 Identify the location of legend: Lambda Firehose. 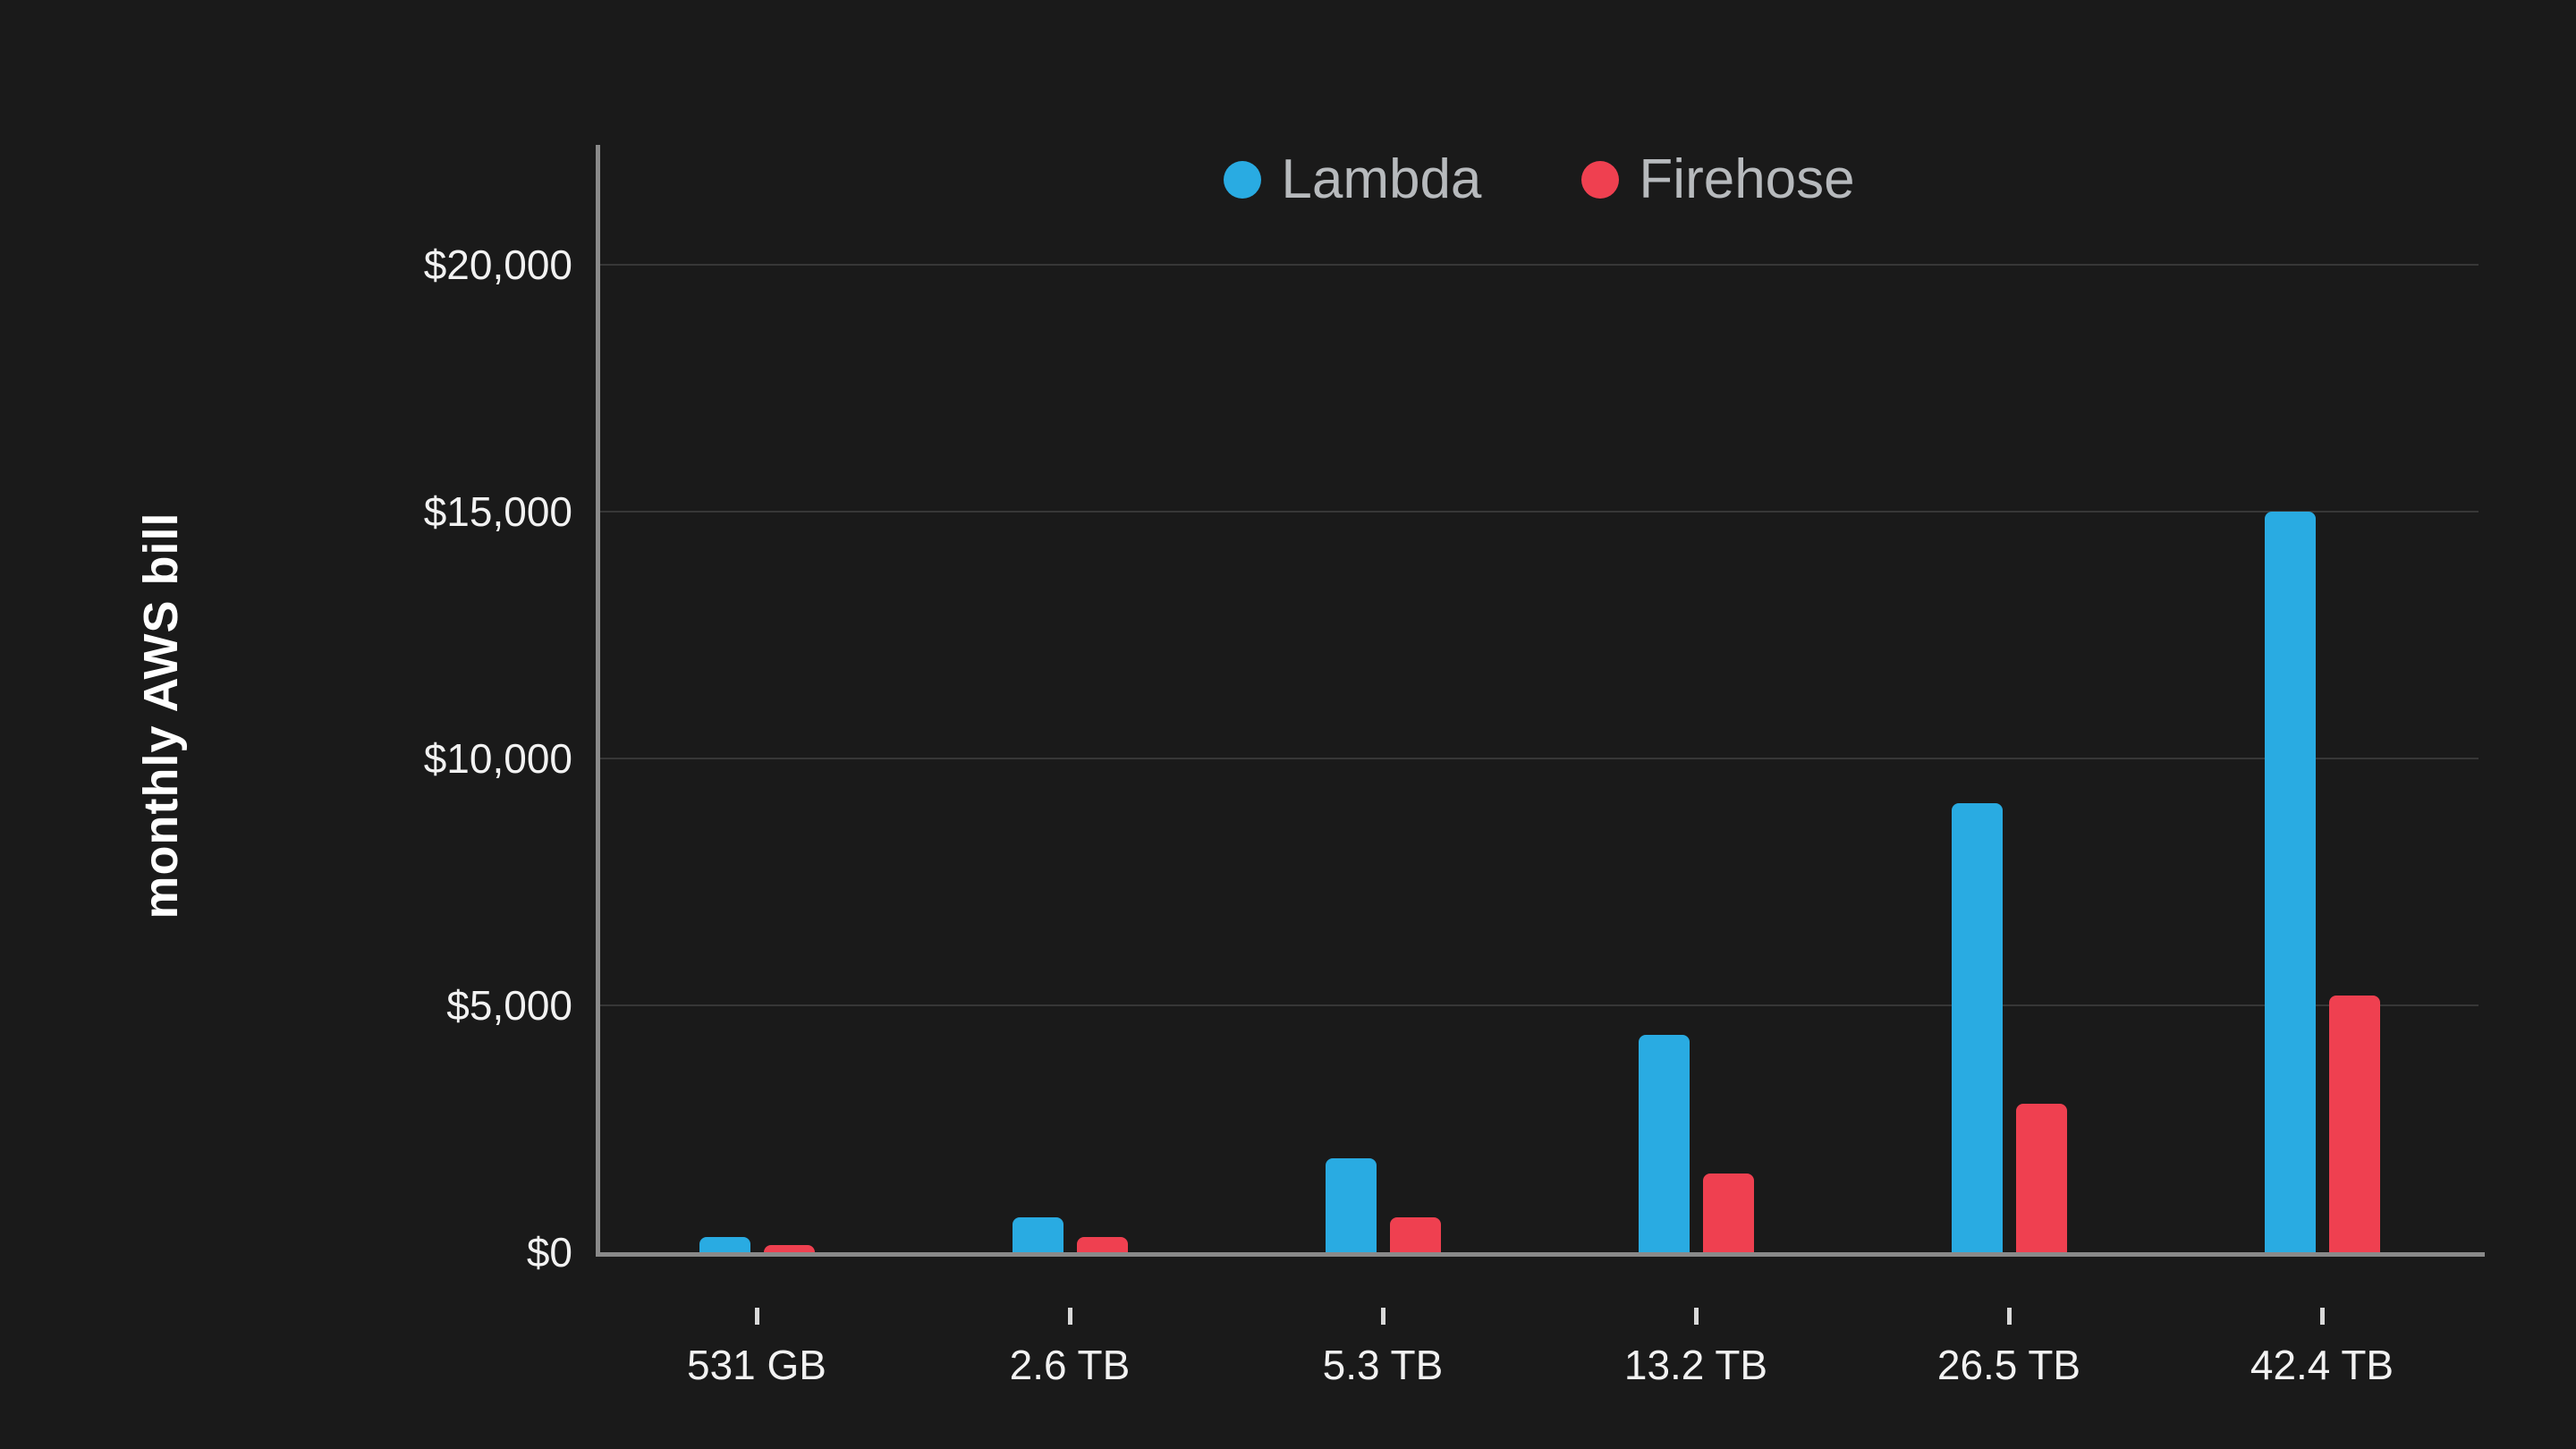
(1539, 179).